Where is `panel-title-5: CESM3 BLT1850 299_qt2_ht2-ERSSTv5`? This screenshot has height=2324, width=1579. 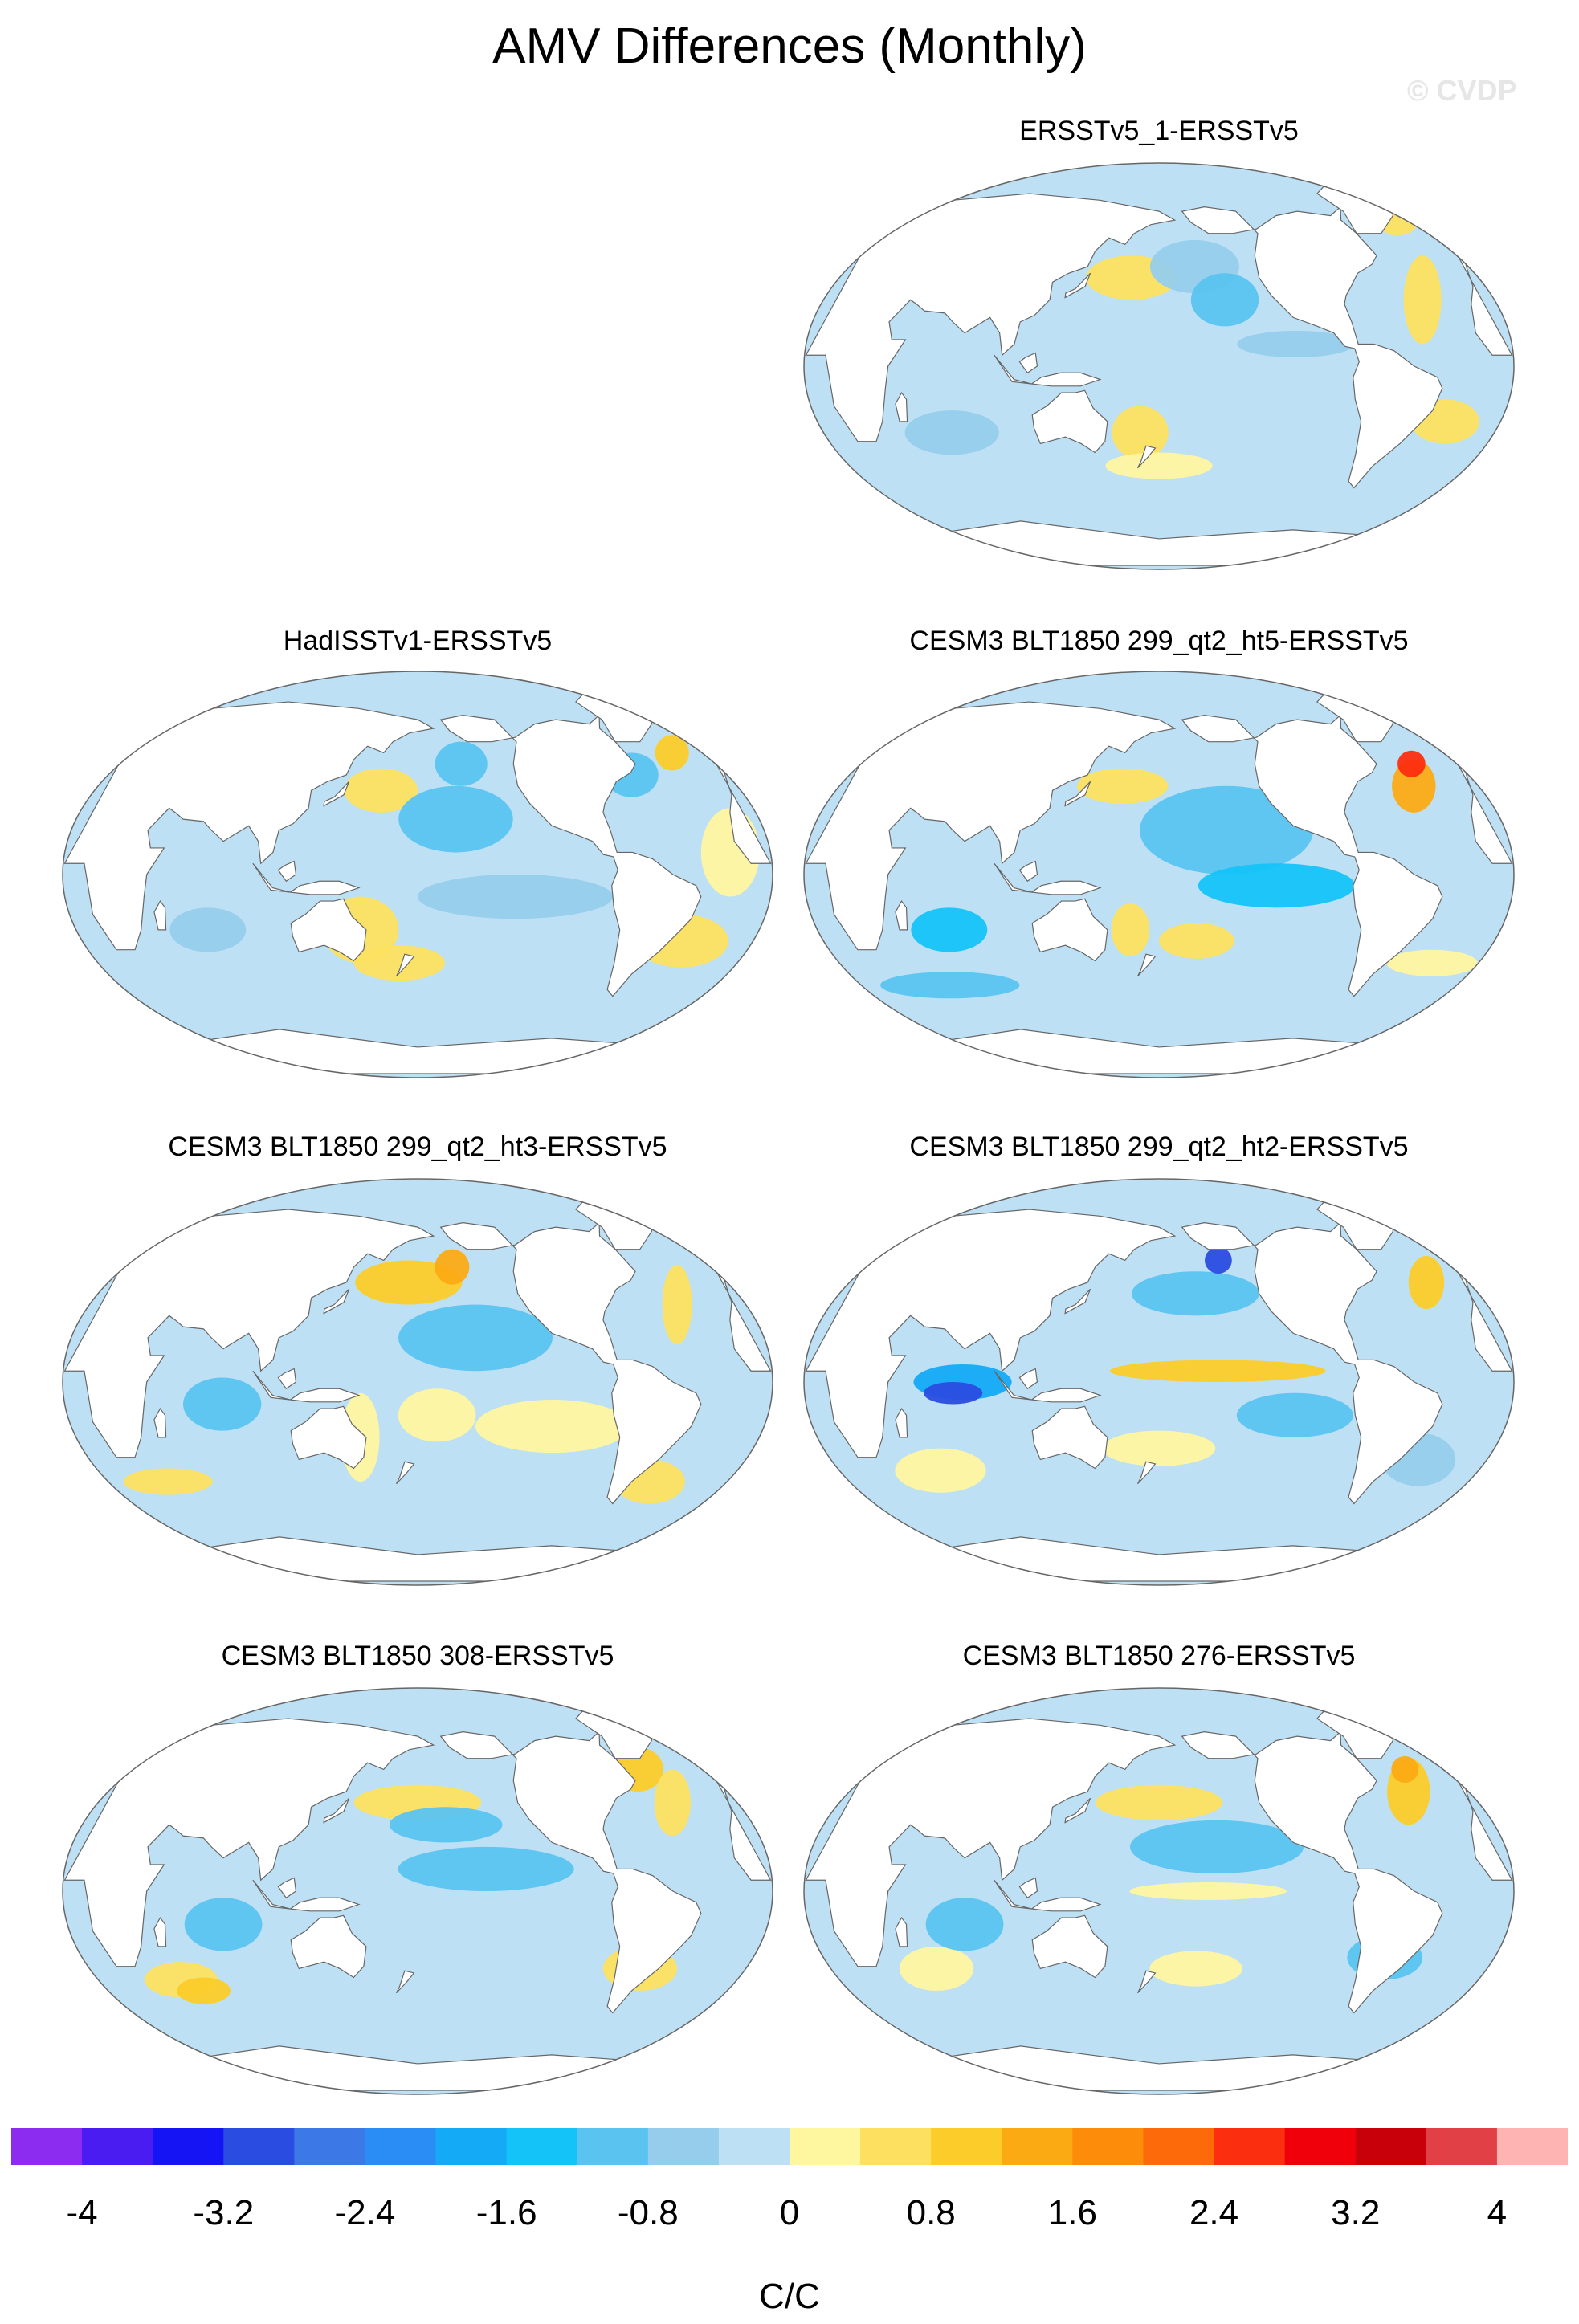 panel-title-5: CESM3 BLT1850 299_qt2_ht2-ERSSTv5 is located at coordinates (1159, 1146).